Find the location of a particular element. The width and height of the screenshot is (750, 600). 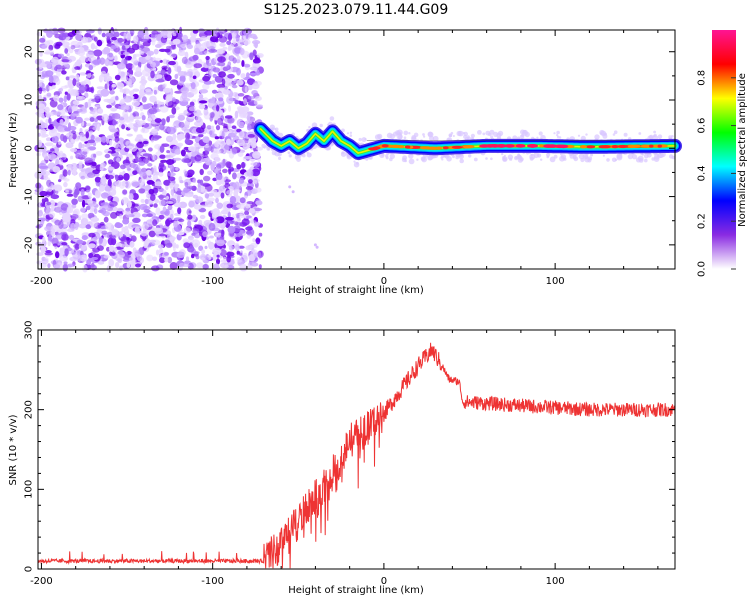

y-tick-label: 0 is located at coordinates (29, 569).